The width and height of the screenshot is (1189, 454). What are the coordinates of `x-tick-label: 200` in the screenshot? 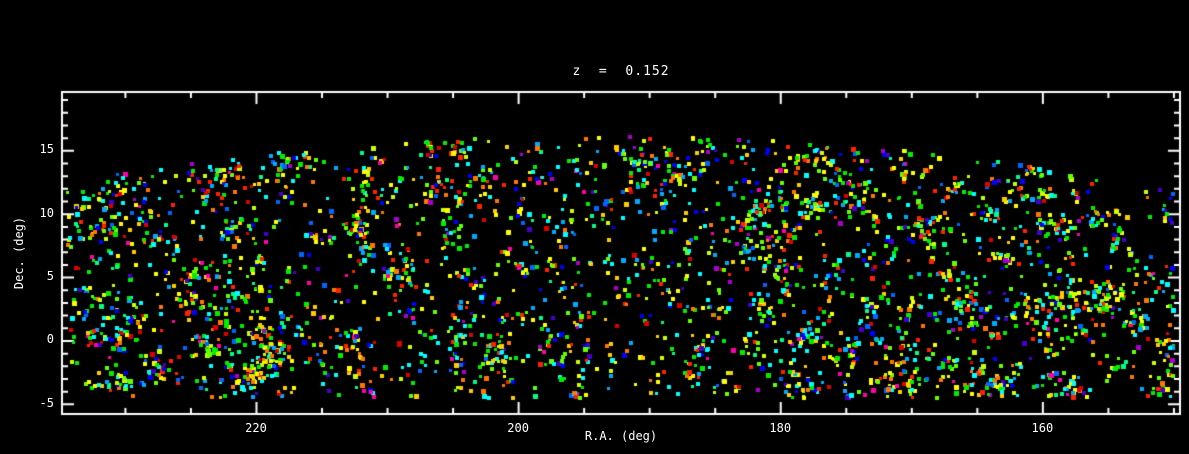 It's located at (518, 428).